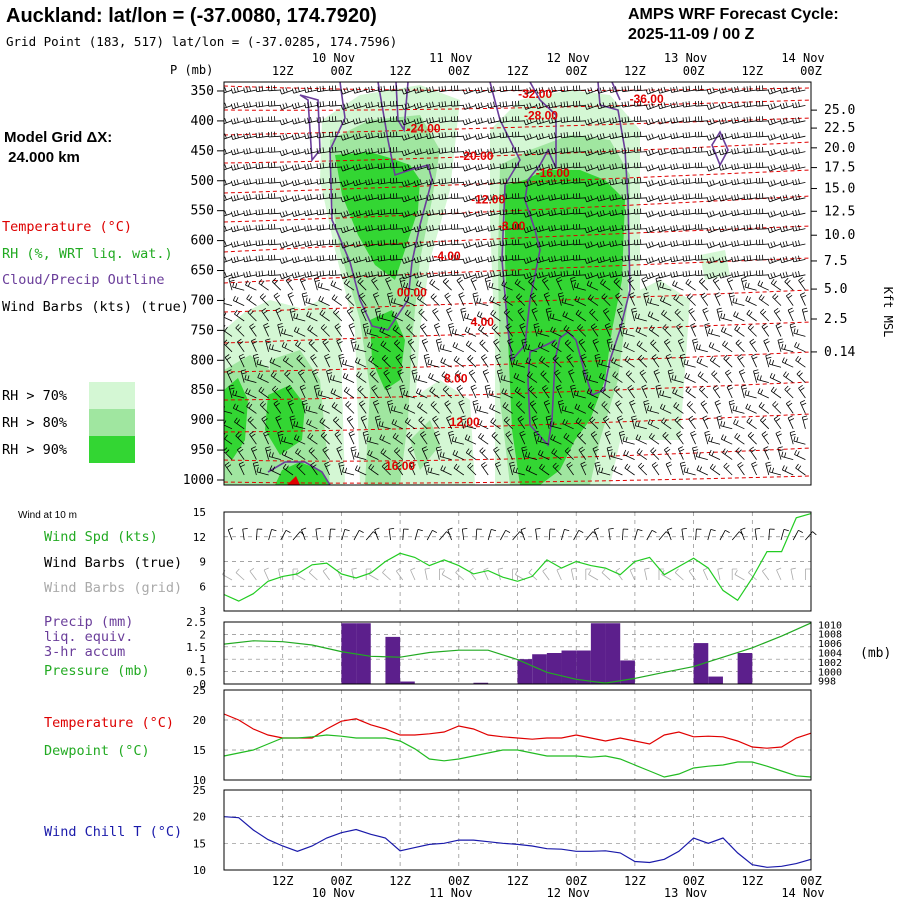 The image size is (900, 900). Describe the element at coordinates (342, 881) in the screenshot. I see `time-tick-label: 00Z` at that location.